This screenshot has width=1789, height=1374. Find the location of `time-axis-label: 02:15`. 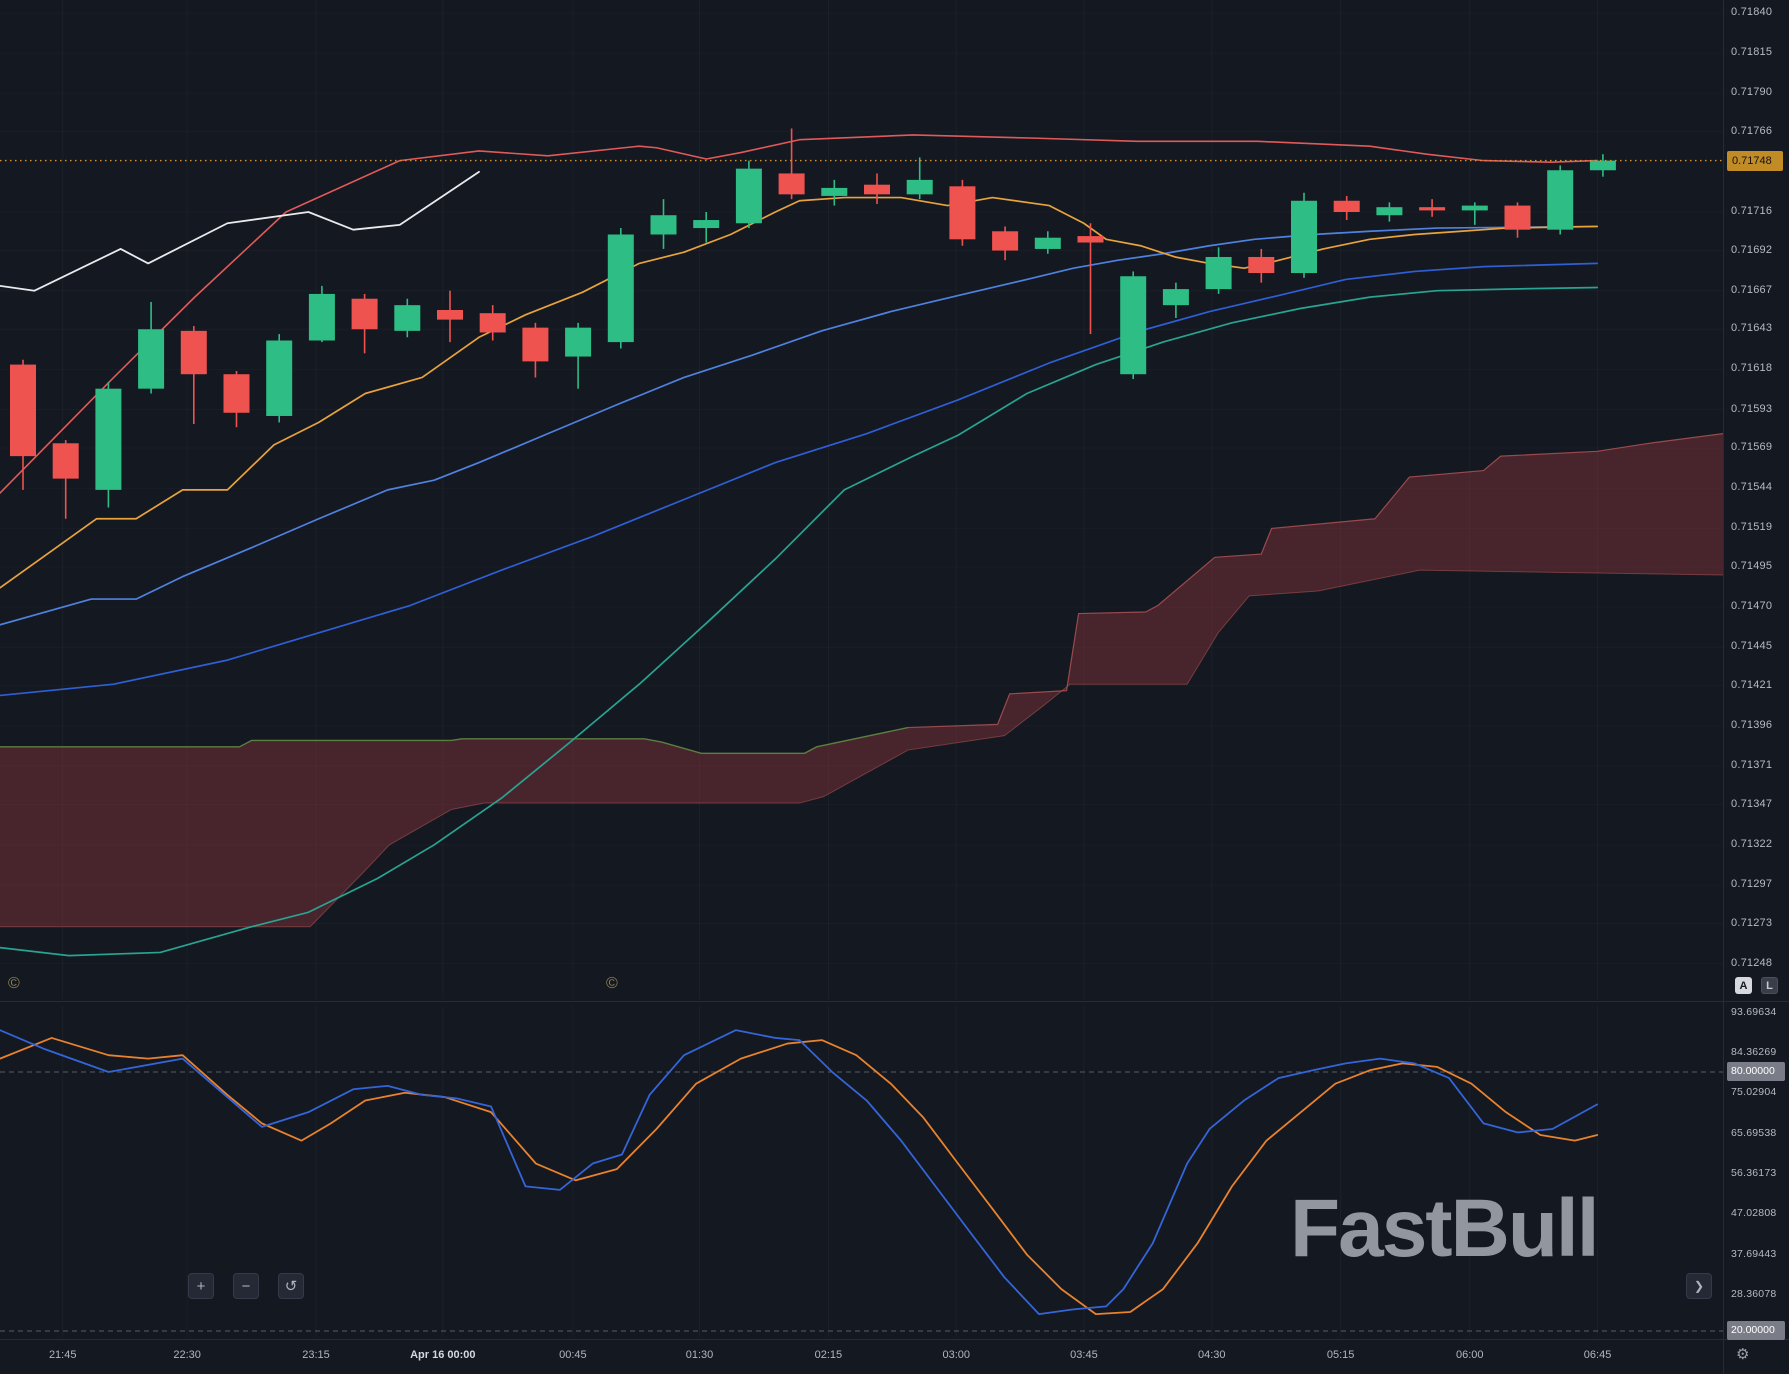

time-axis-label: 02:15 is located at coordinates (828, 1355).